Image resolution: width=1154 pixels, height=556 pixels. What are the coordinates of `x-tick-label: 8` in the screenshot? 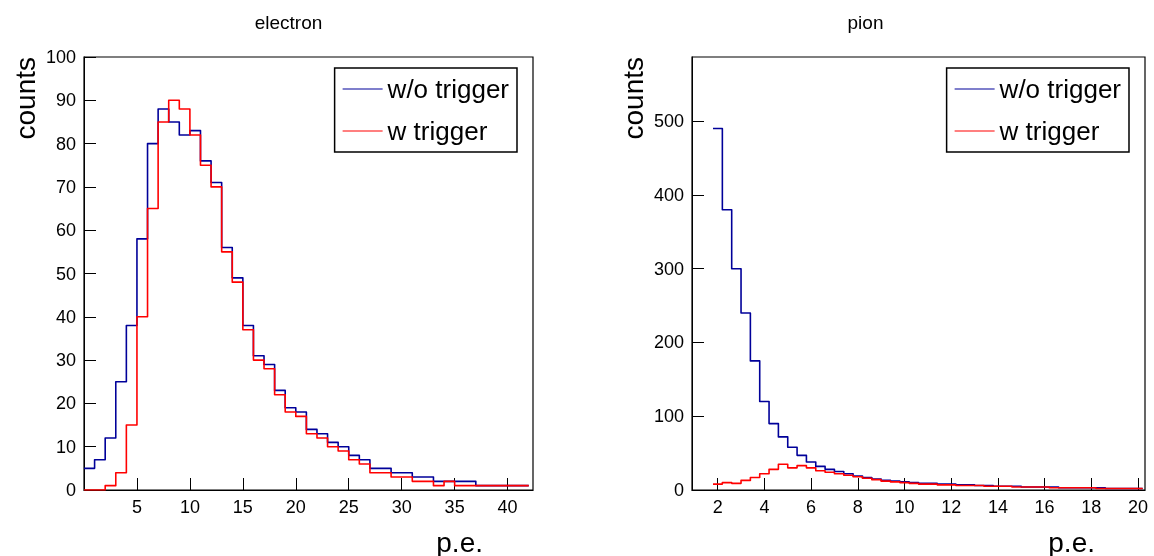 It's located at (857, 507).